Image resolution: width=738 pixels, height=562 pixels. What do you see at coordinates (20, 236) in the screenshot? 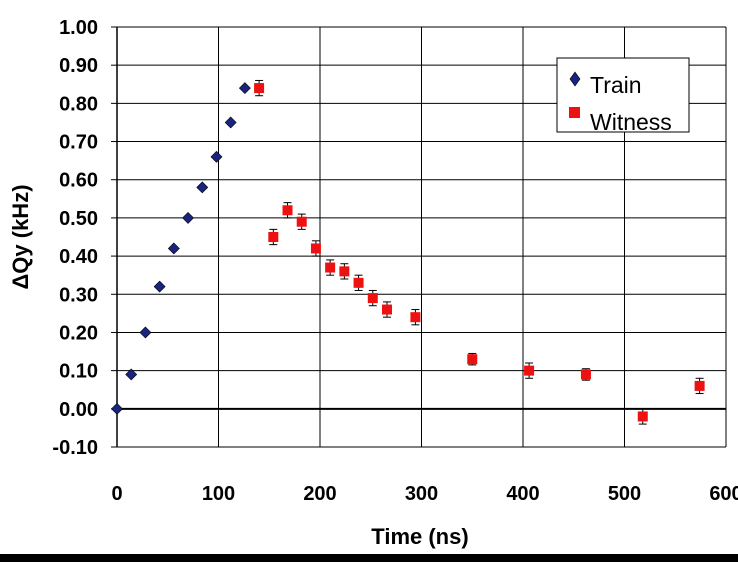
I see `y-axis-title: ΔQy (kHz)` at bounding box center [20, 236].